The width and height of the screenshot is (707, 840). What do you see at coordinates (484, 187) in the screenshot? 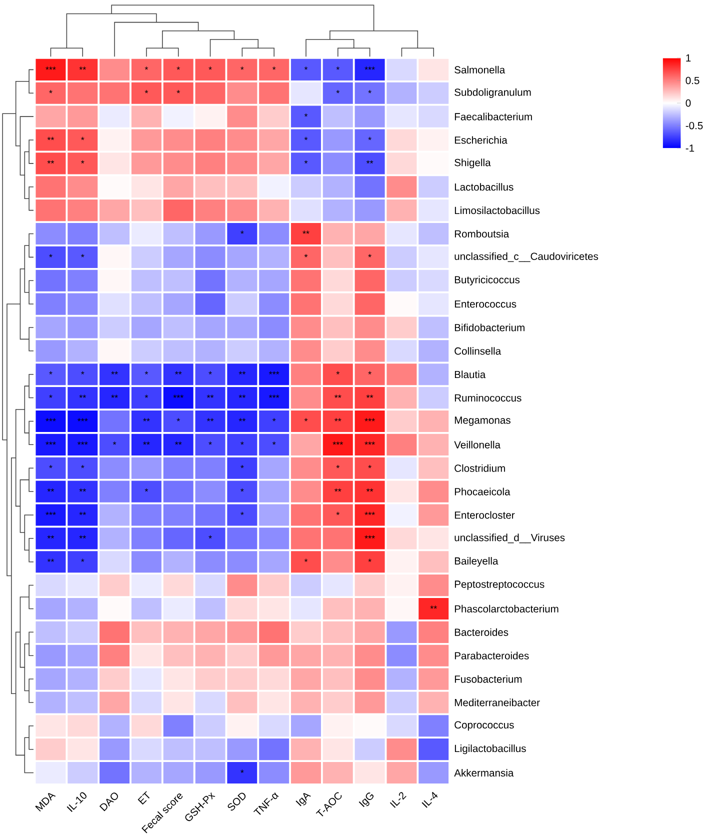
I see `y-tick-label: Lactobacillus` at bounding box center [484, 187].